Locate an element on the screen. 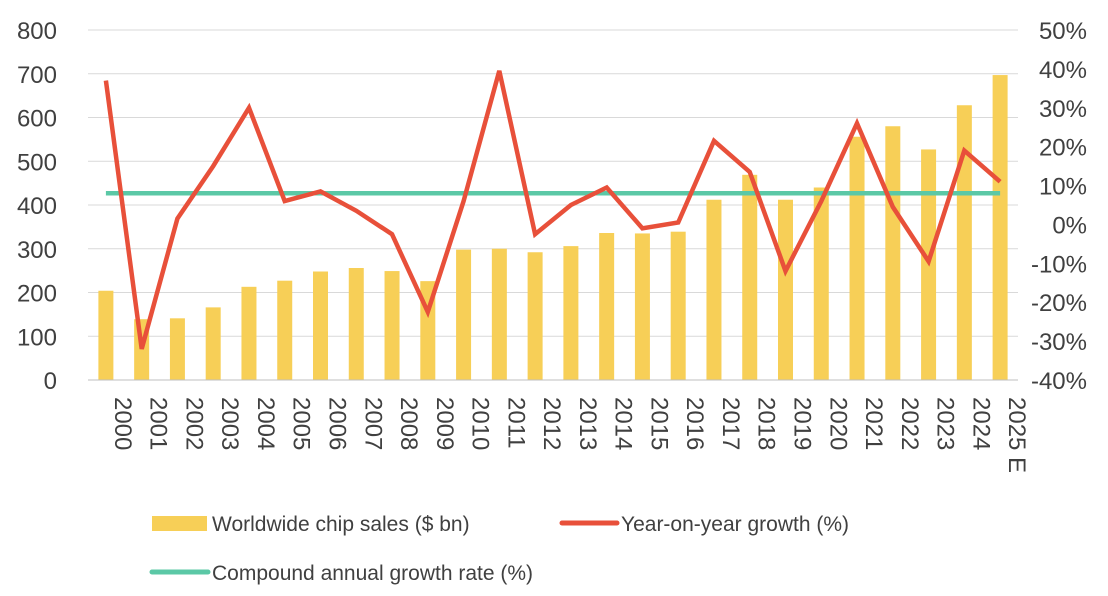  bar-2025-e is located at coordinates (1000, 227).